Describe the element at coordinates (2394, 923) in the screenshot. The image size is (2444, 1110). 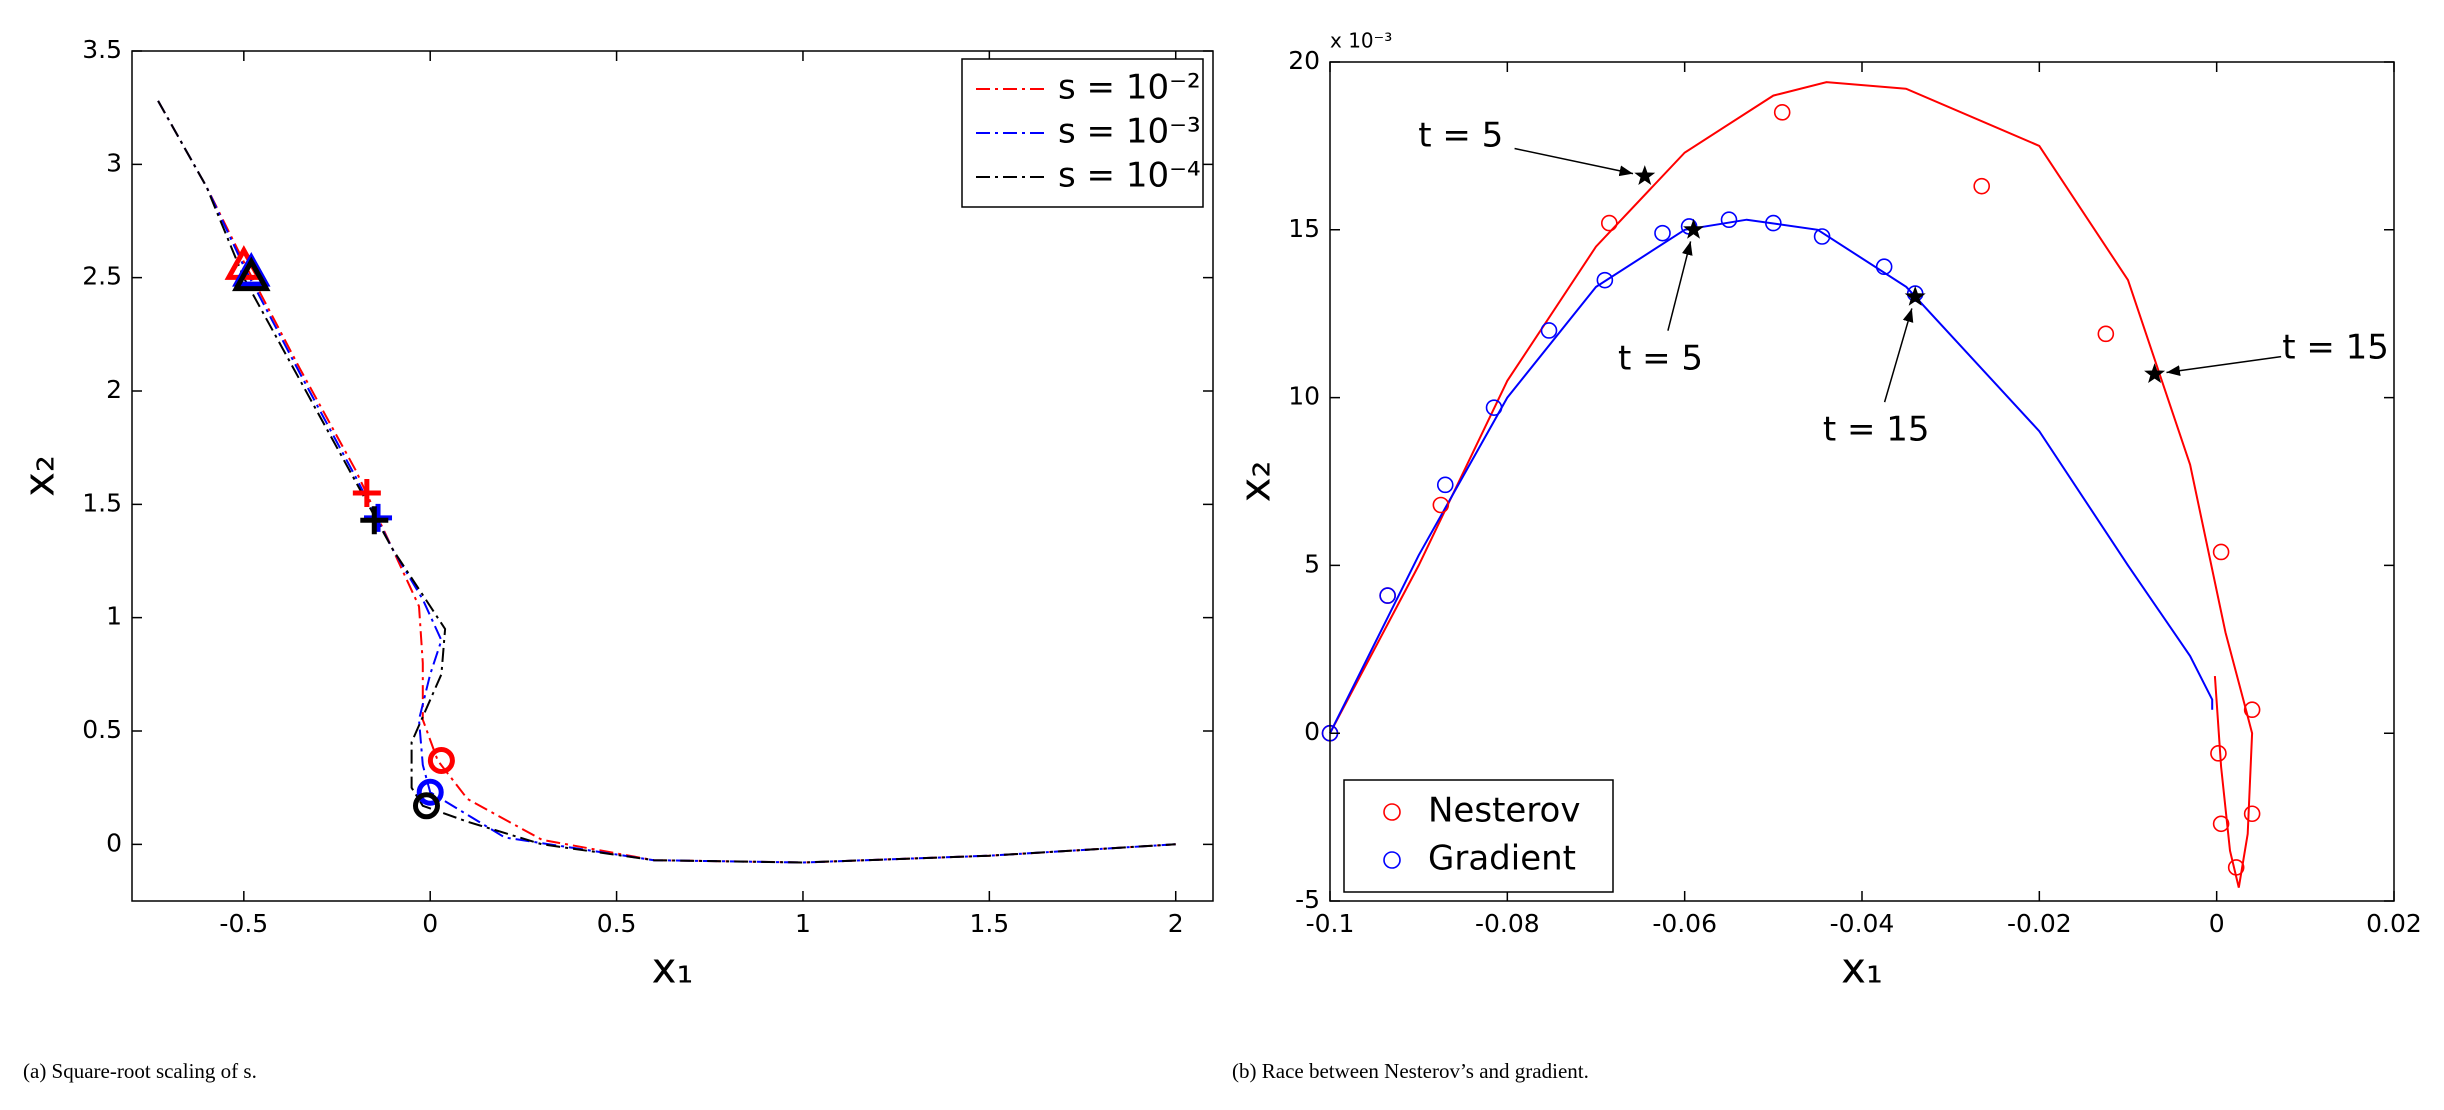
I see `x-tick-label: 0.02` at that location.